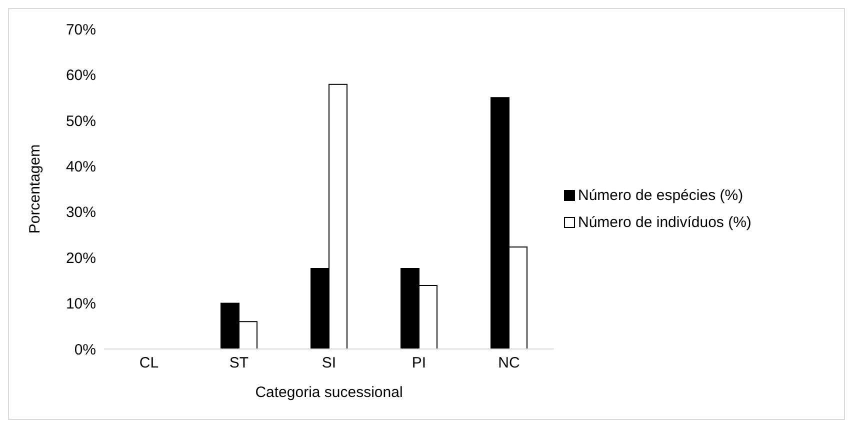  What do you see at coordinates (81, 213) in the screenshot?
I see `y-tick-label: 30%` at bounding box center [81, 213].